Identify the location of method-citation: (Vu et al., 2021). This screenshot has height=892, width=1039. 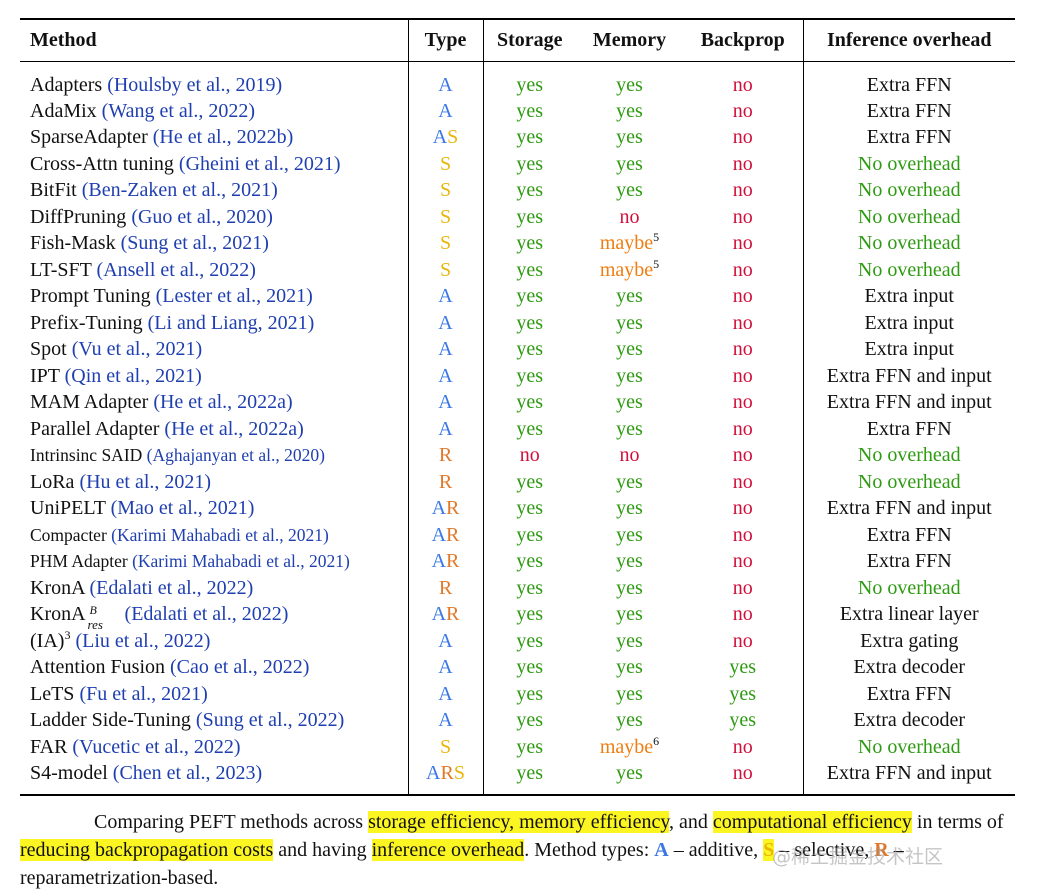
(137, 349).